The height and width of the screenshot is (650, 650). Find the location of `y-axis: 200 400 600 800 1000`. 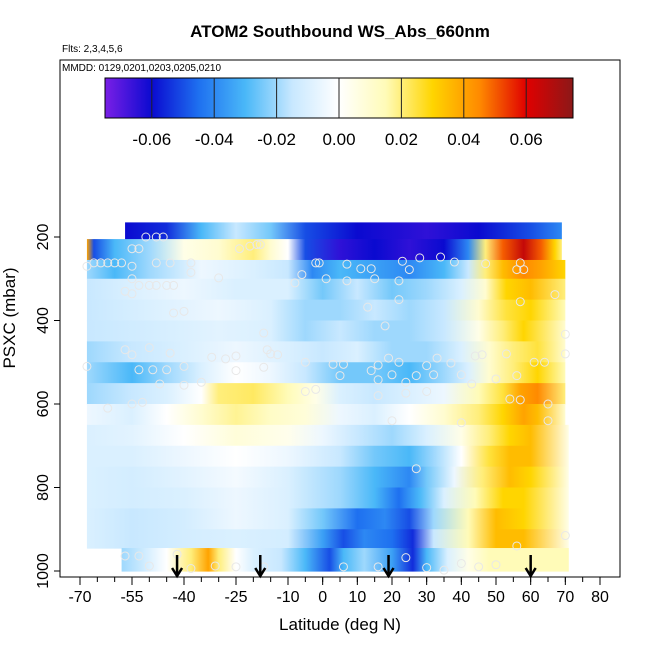

y-axis: 200 400 600 800 1000 is located at coordinates (47, 406).